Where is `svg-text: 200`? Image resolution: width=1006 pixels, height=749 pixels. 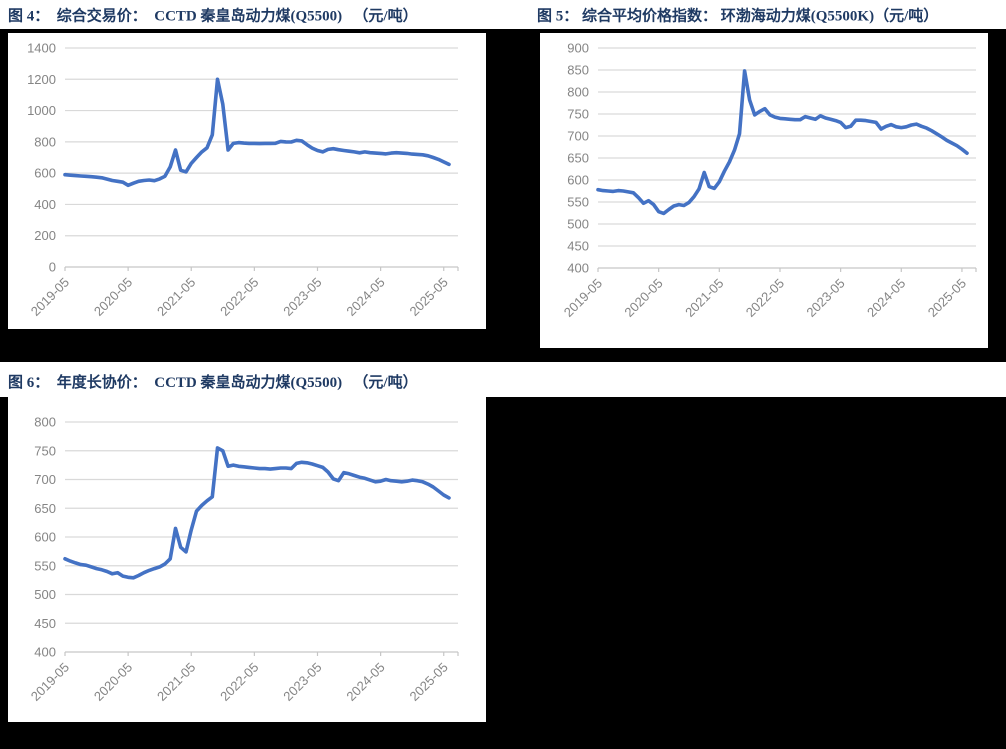
svg-text: 200 is located at coordinates (45, 235).